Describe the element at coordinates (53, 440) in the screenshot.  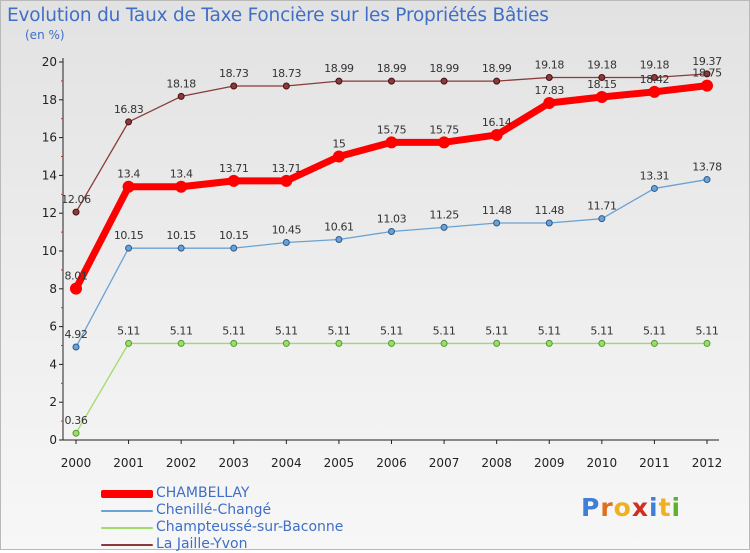
I see `y-tick-label: 0` at that location.